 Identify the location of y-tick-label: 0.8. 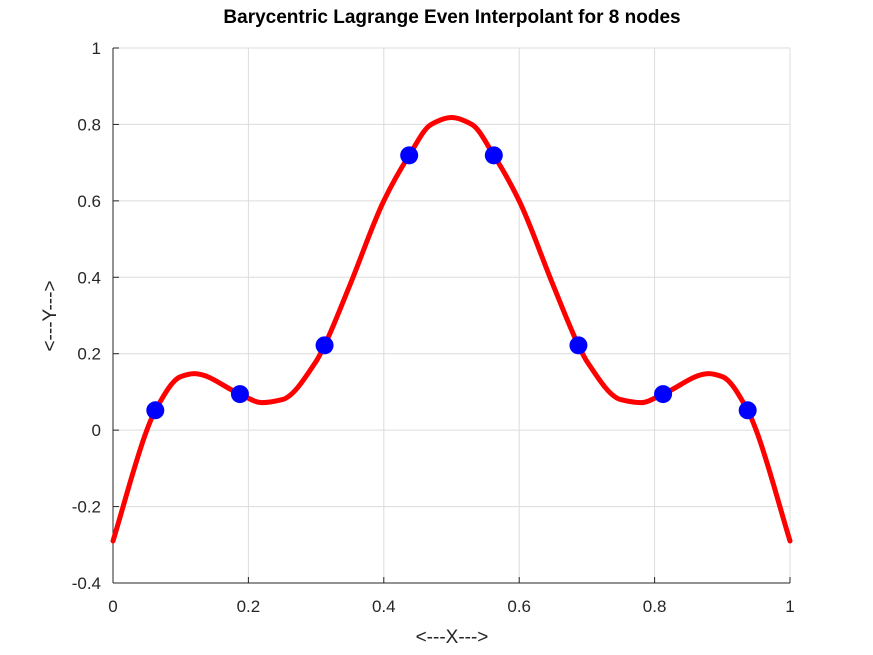
(89, 124).